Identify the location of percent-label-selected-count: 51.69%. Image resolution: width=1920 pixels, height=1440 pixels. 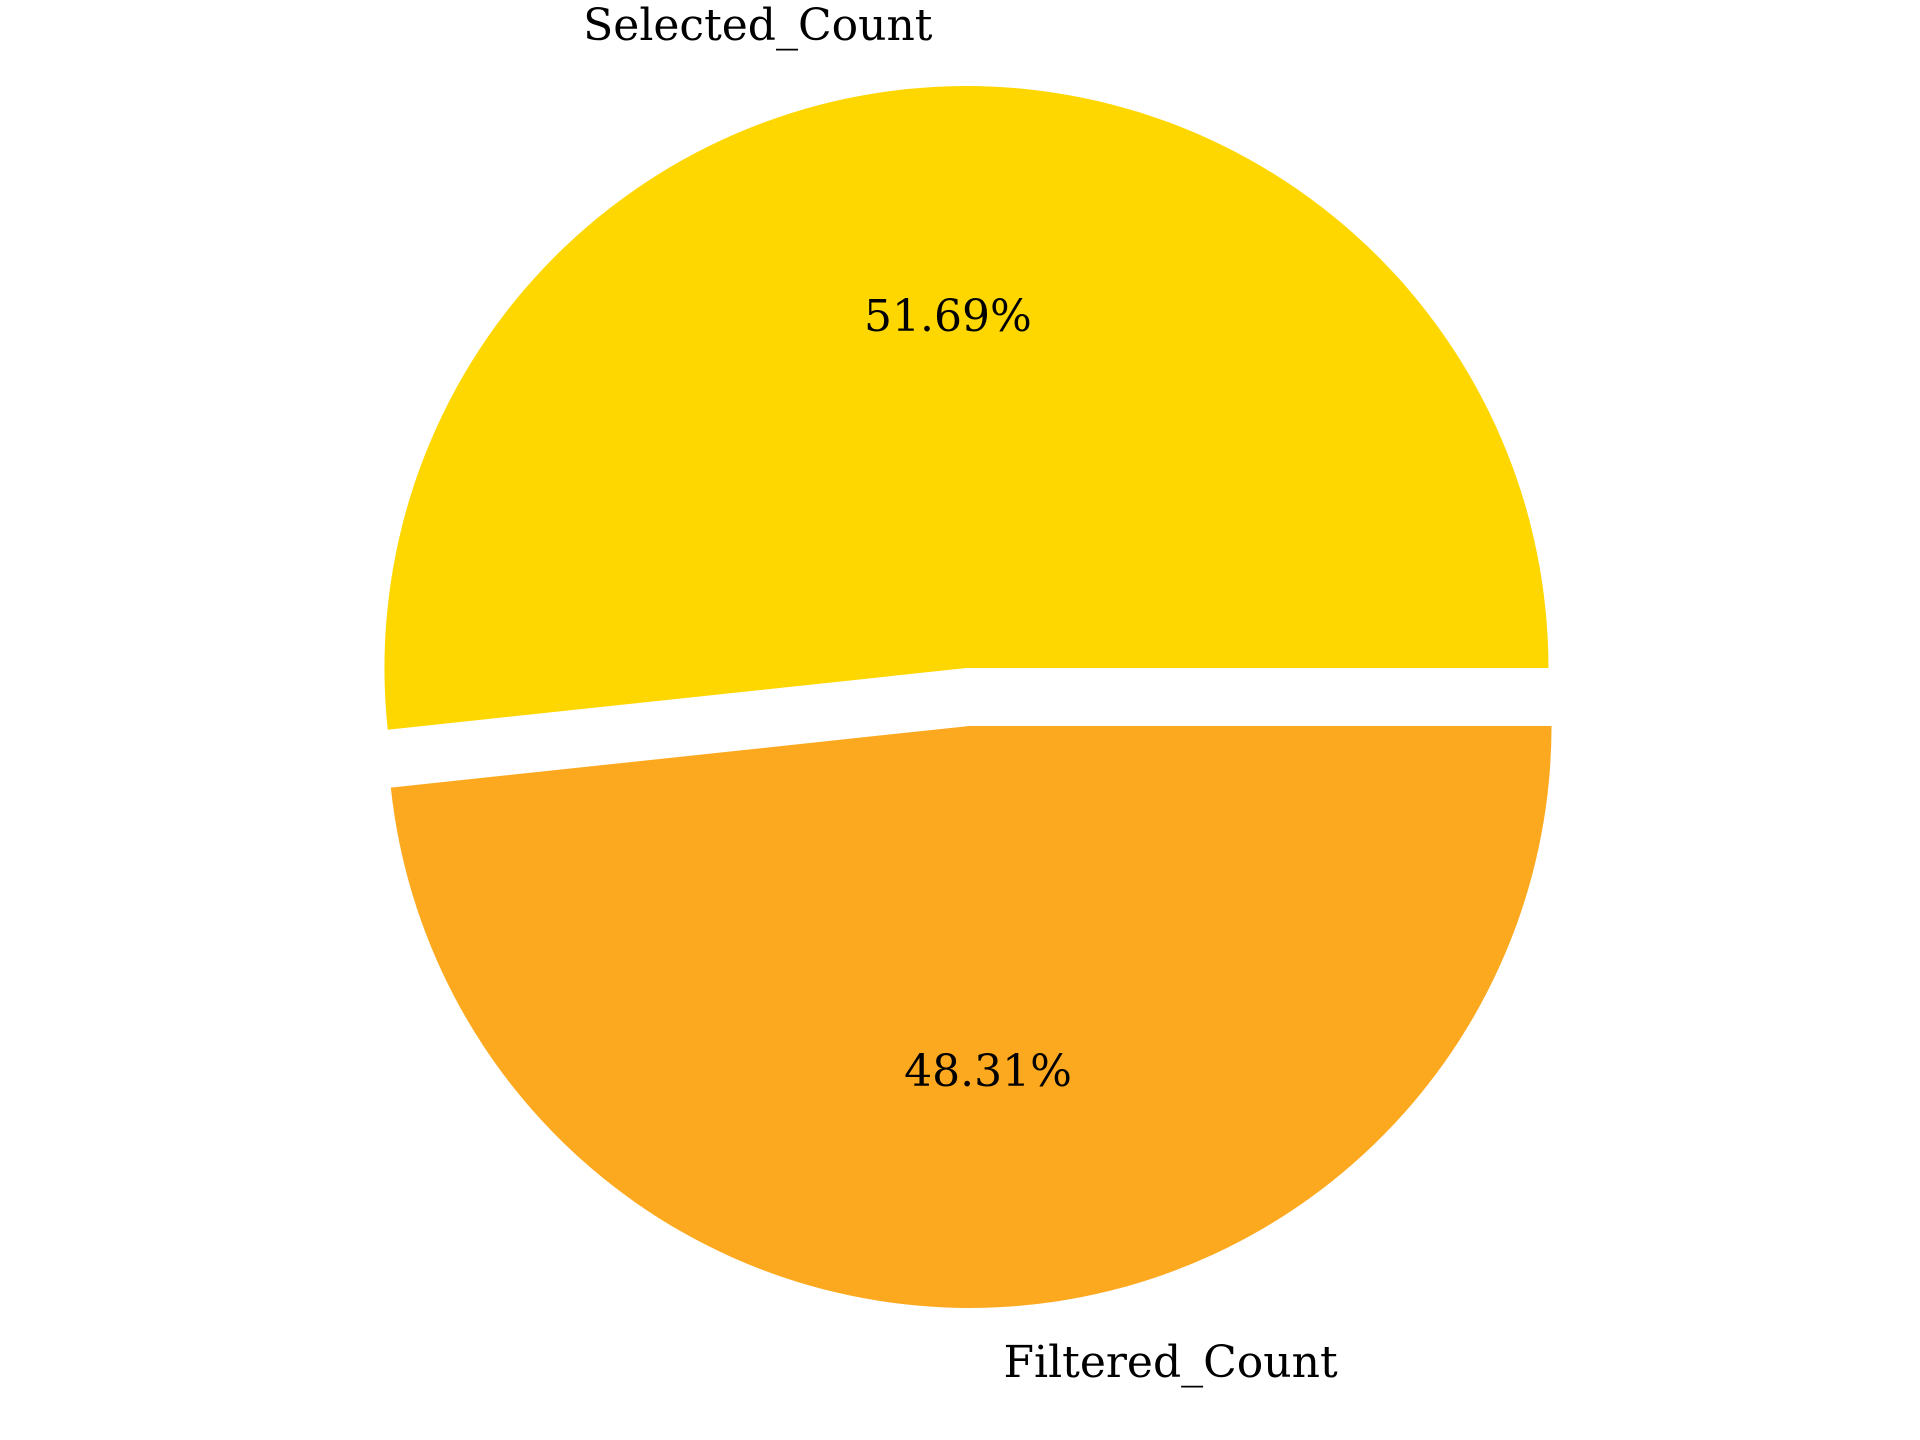
(948, 316).